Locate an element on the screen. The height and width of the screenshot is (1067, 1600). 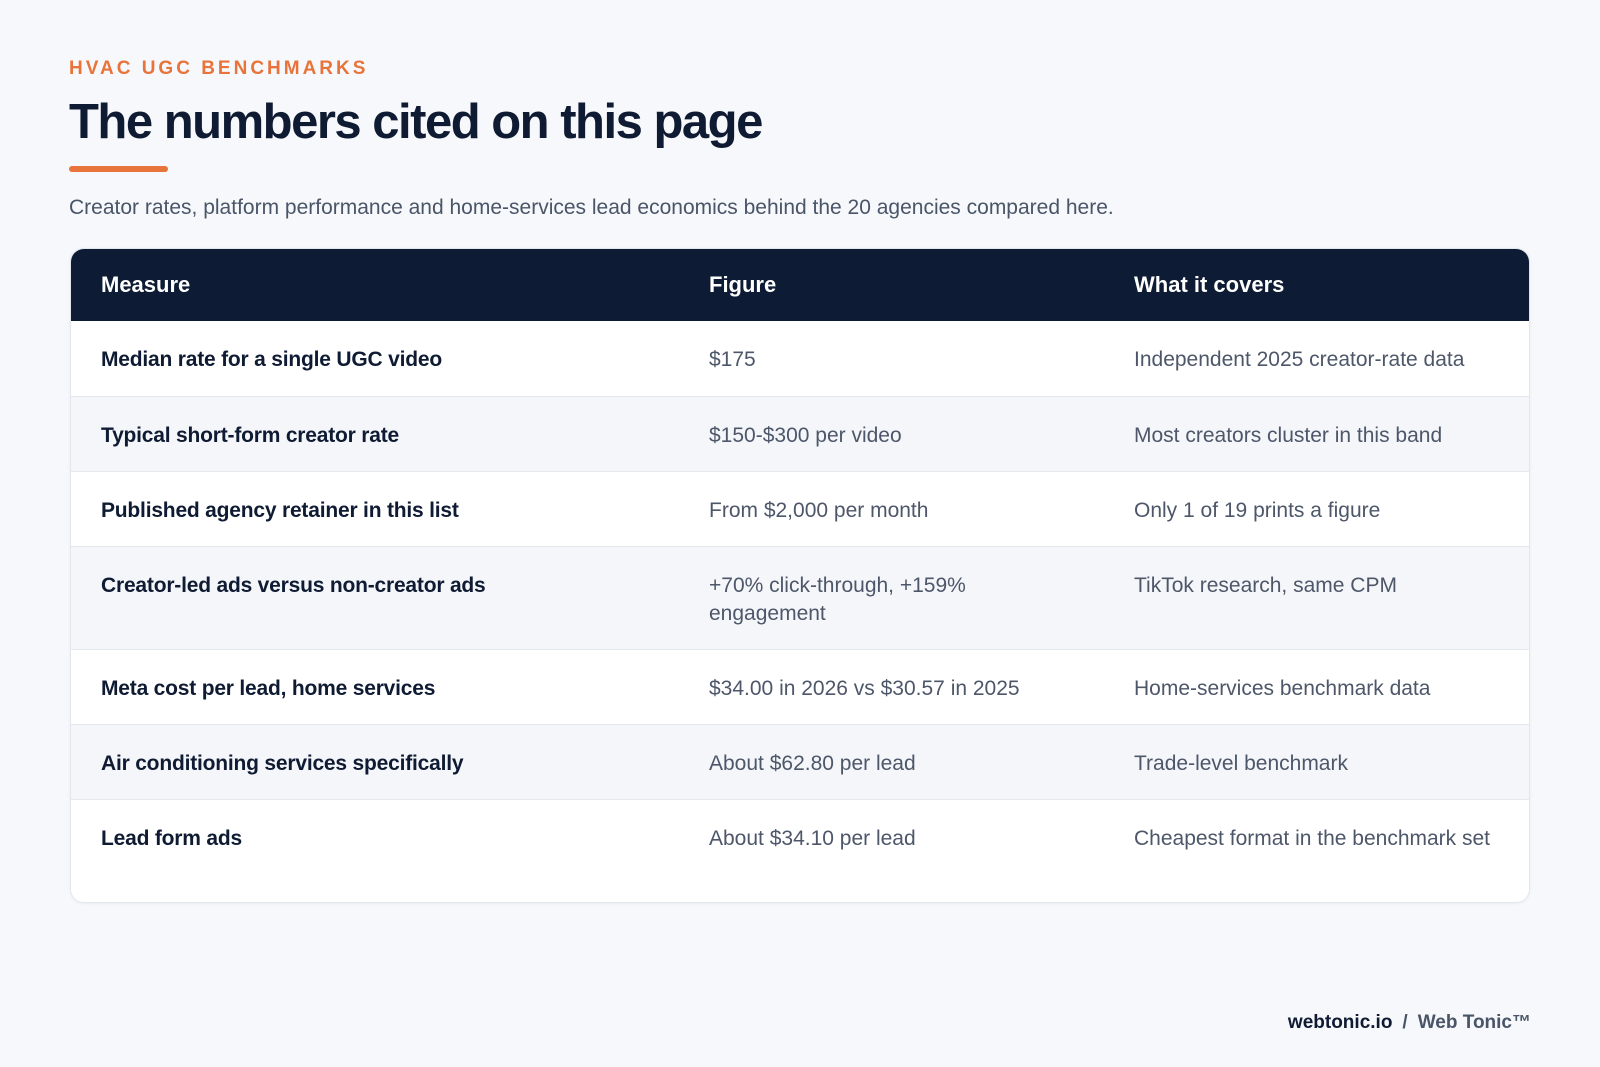
footer-domain: webtonic.io is located at coordinates (1340, 1022).